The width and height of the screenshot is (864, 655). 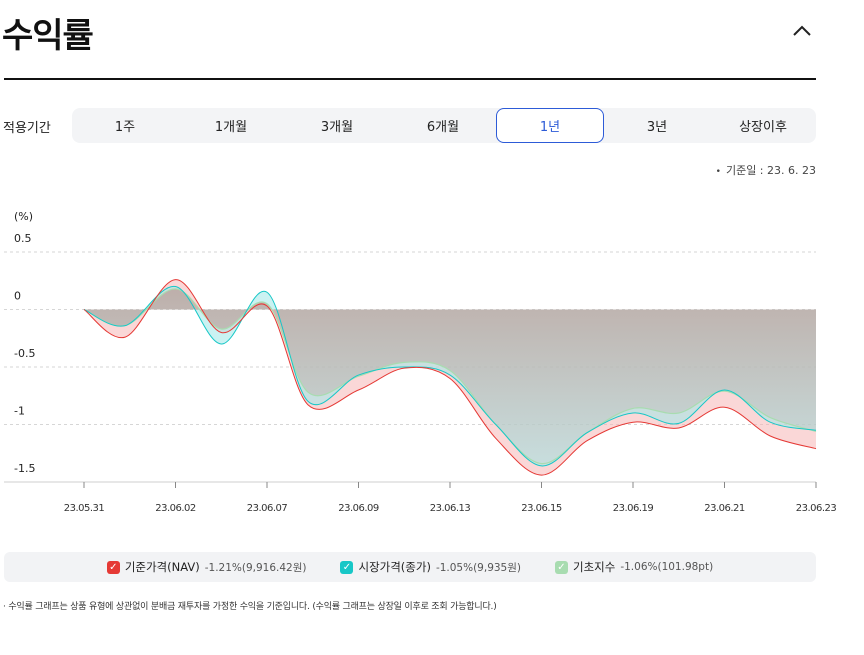 I want to click on legend-item-nav: ✓ 기준가격(NAV) -1.21%(9,916.42원), so click(x=206, y=567).